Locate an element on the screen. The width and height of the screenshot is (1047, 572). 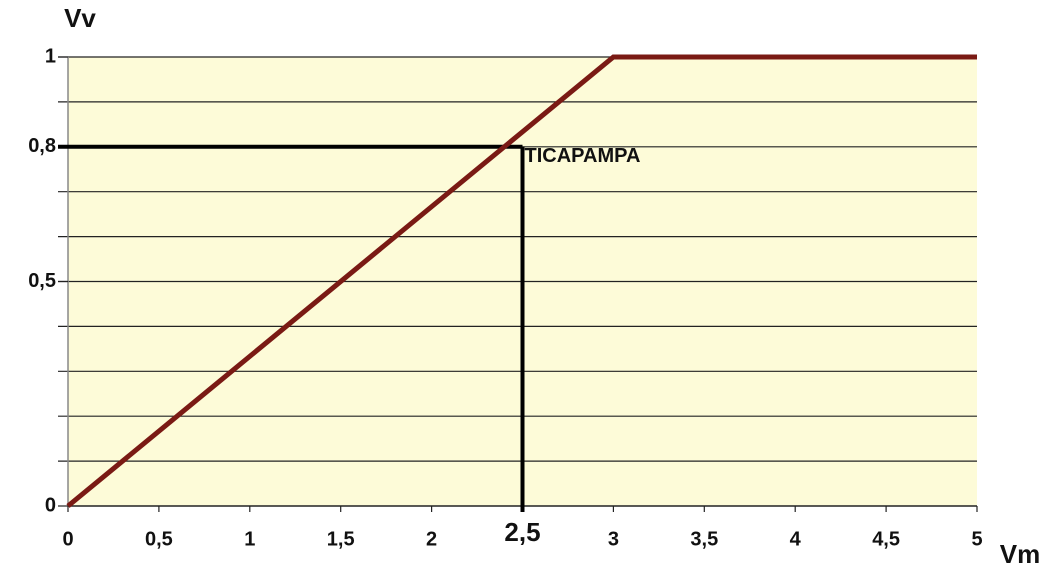
x-tick-label: 4,5 is located at coordinates (886, 539).